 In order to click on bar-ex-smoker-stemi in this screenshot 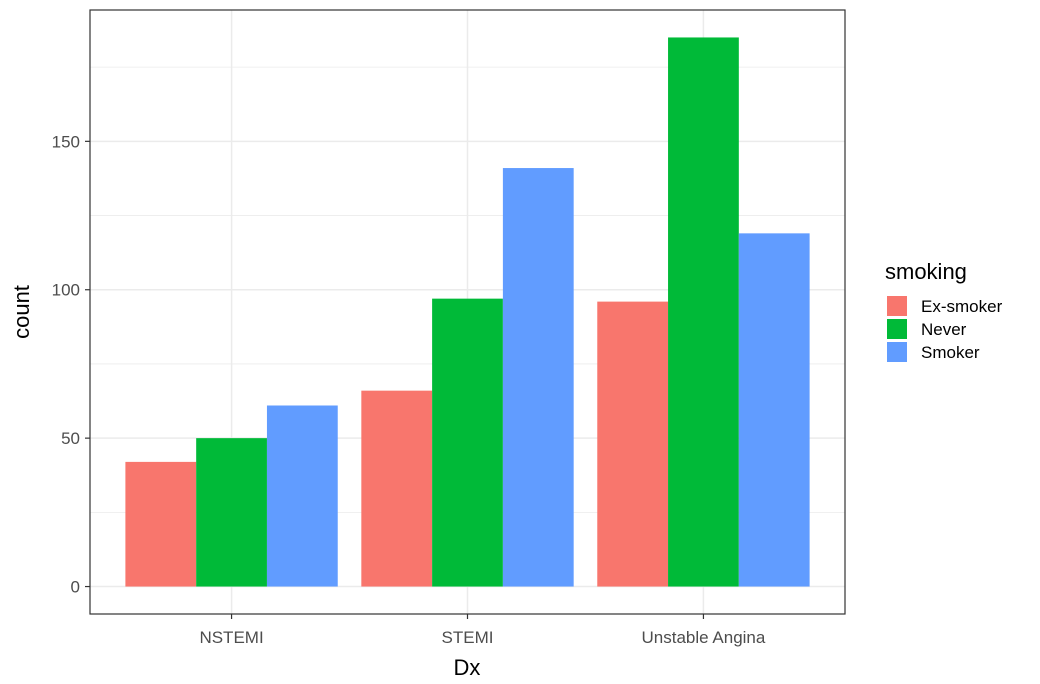, I will do `click(397, 488)`.